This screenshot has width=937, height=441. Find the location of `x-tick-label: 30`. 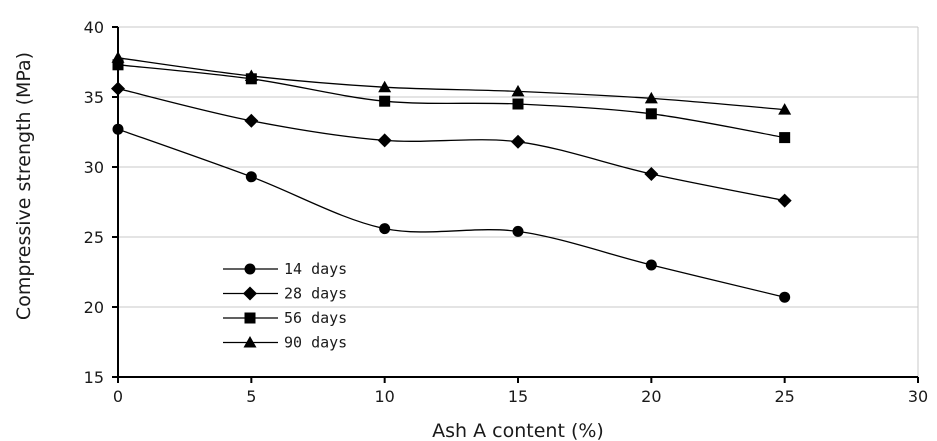

x-tick-label: 30 is located at coordinates (918, 396).